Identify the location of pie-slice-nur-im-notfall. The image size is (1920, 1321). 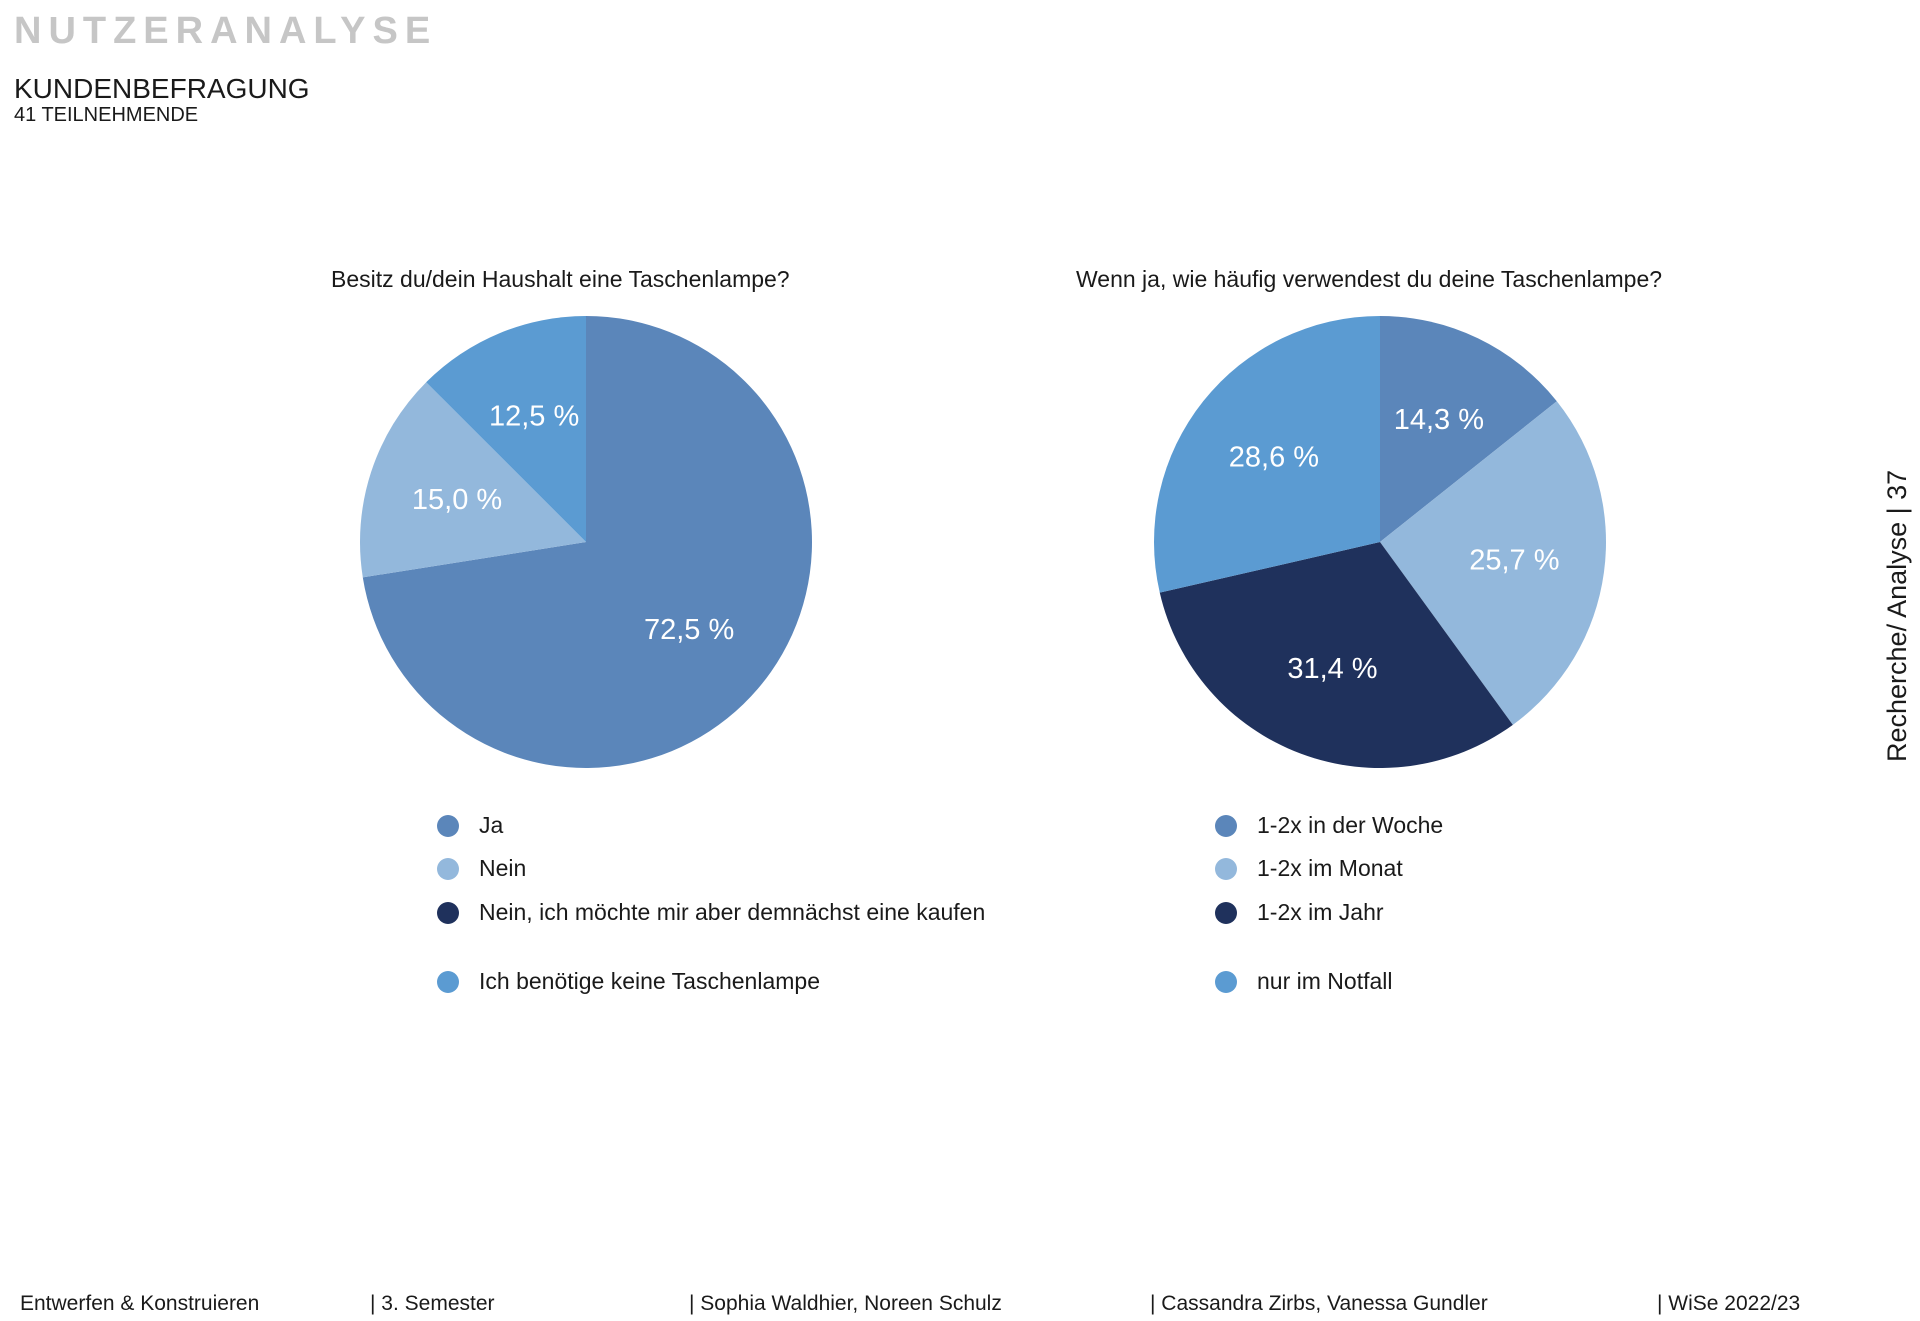
(1267, 454).